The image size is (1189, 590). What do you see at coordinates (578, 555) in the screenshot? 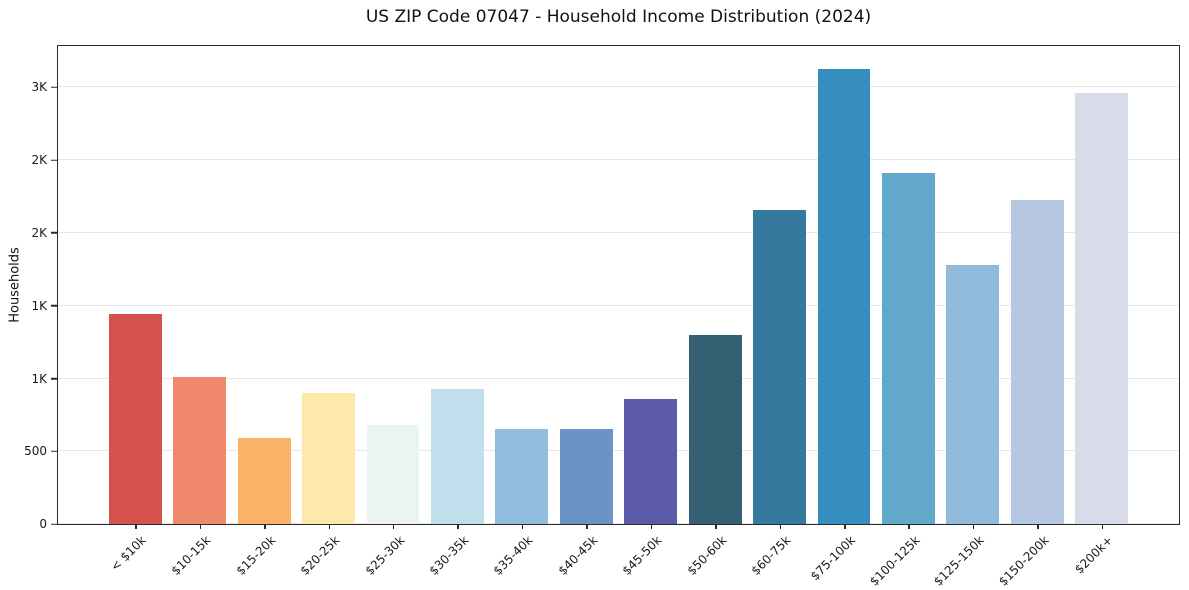
I see `x-tick-label: $40-45k` at bounding box center [578, 555].